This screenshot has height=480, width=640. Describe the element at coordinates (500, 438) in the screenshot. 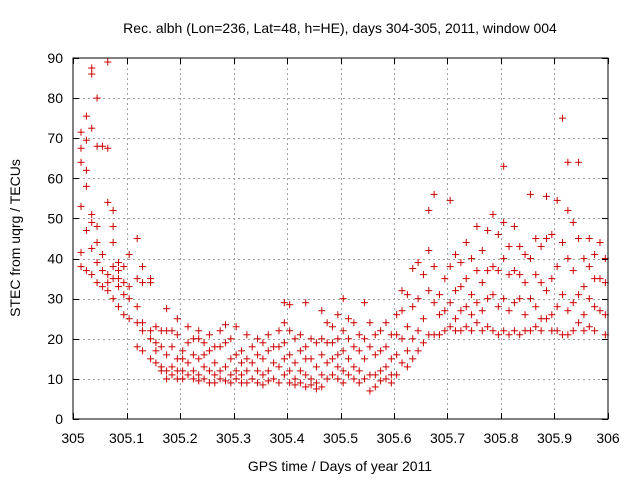

I see `x-tick-label: 305.8` at that location.